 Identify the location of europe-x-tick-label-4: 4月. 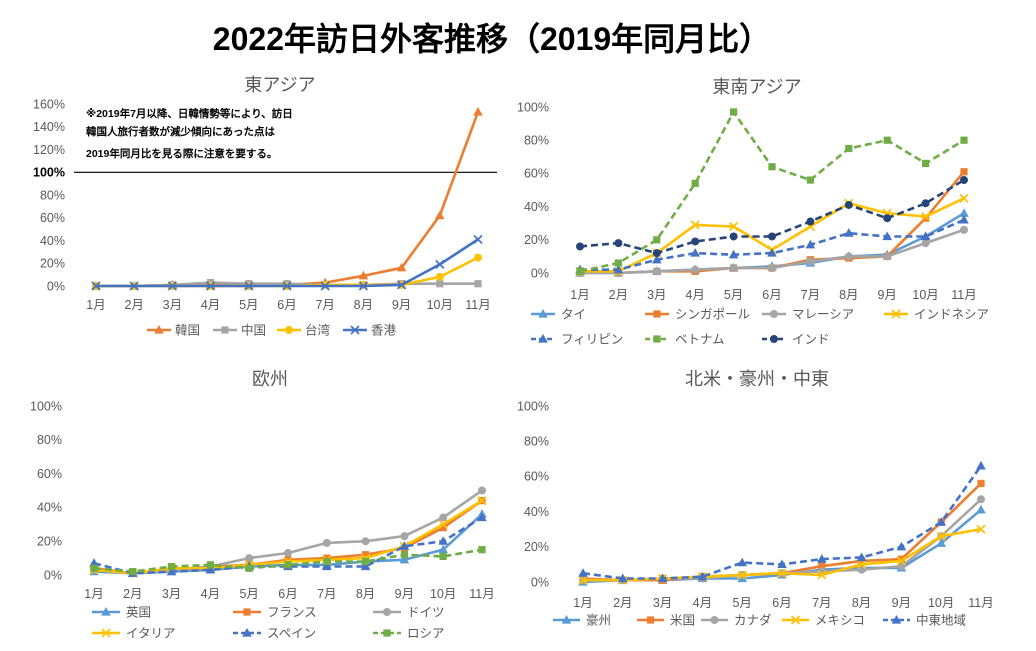
(210, 594).